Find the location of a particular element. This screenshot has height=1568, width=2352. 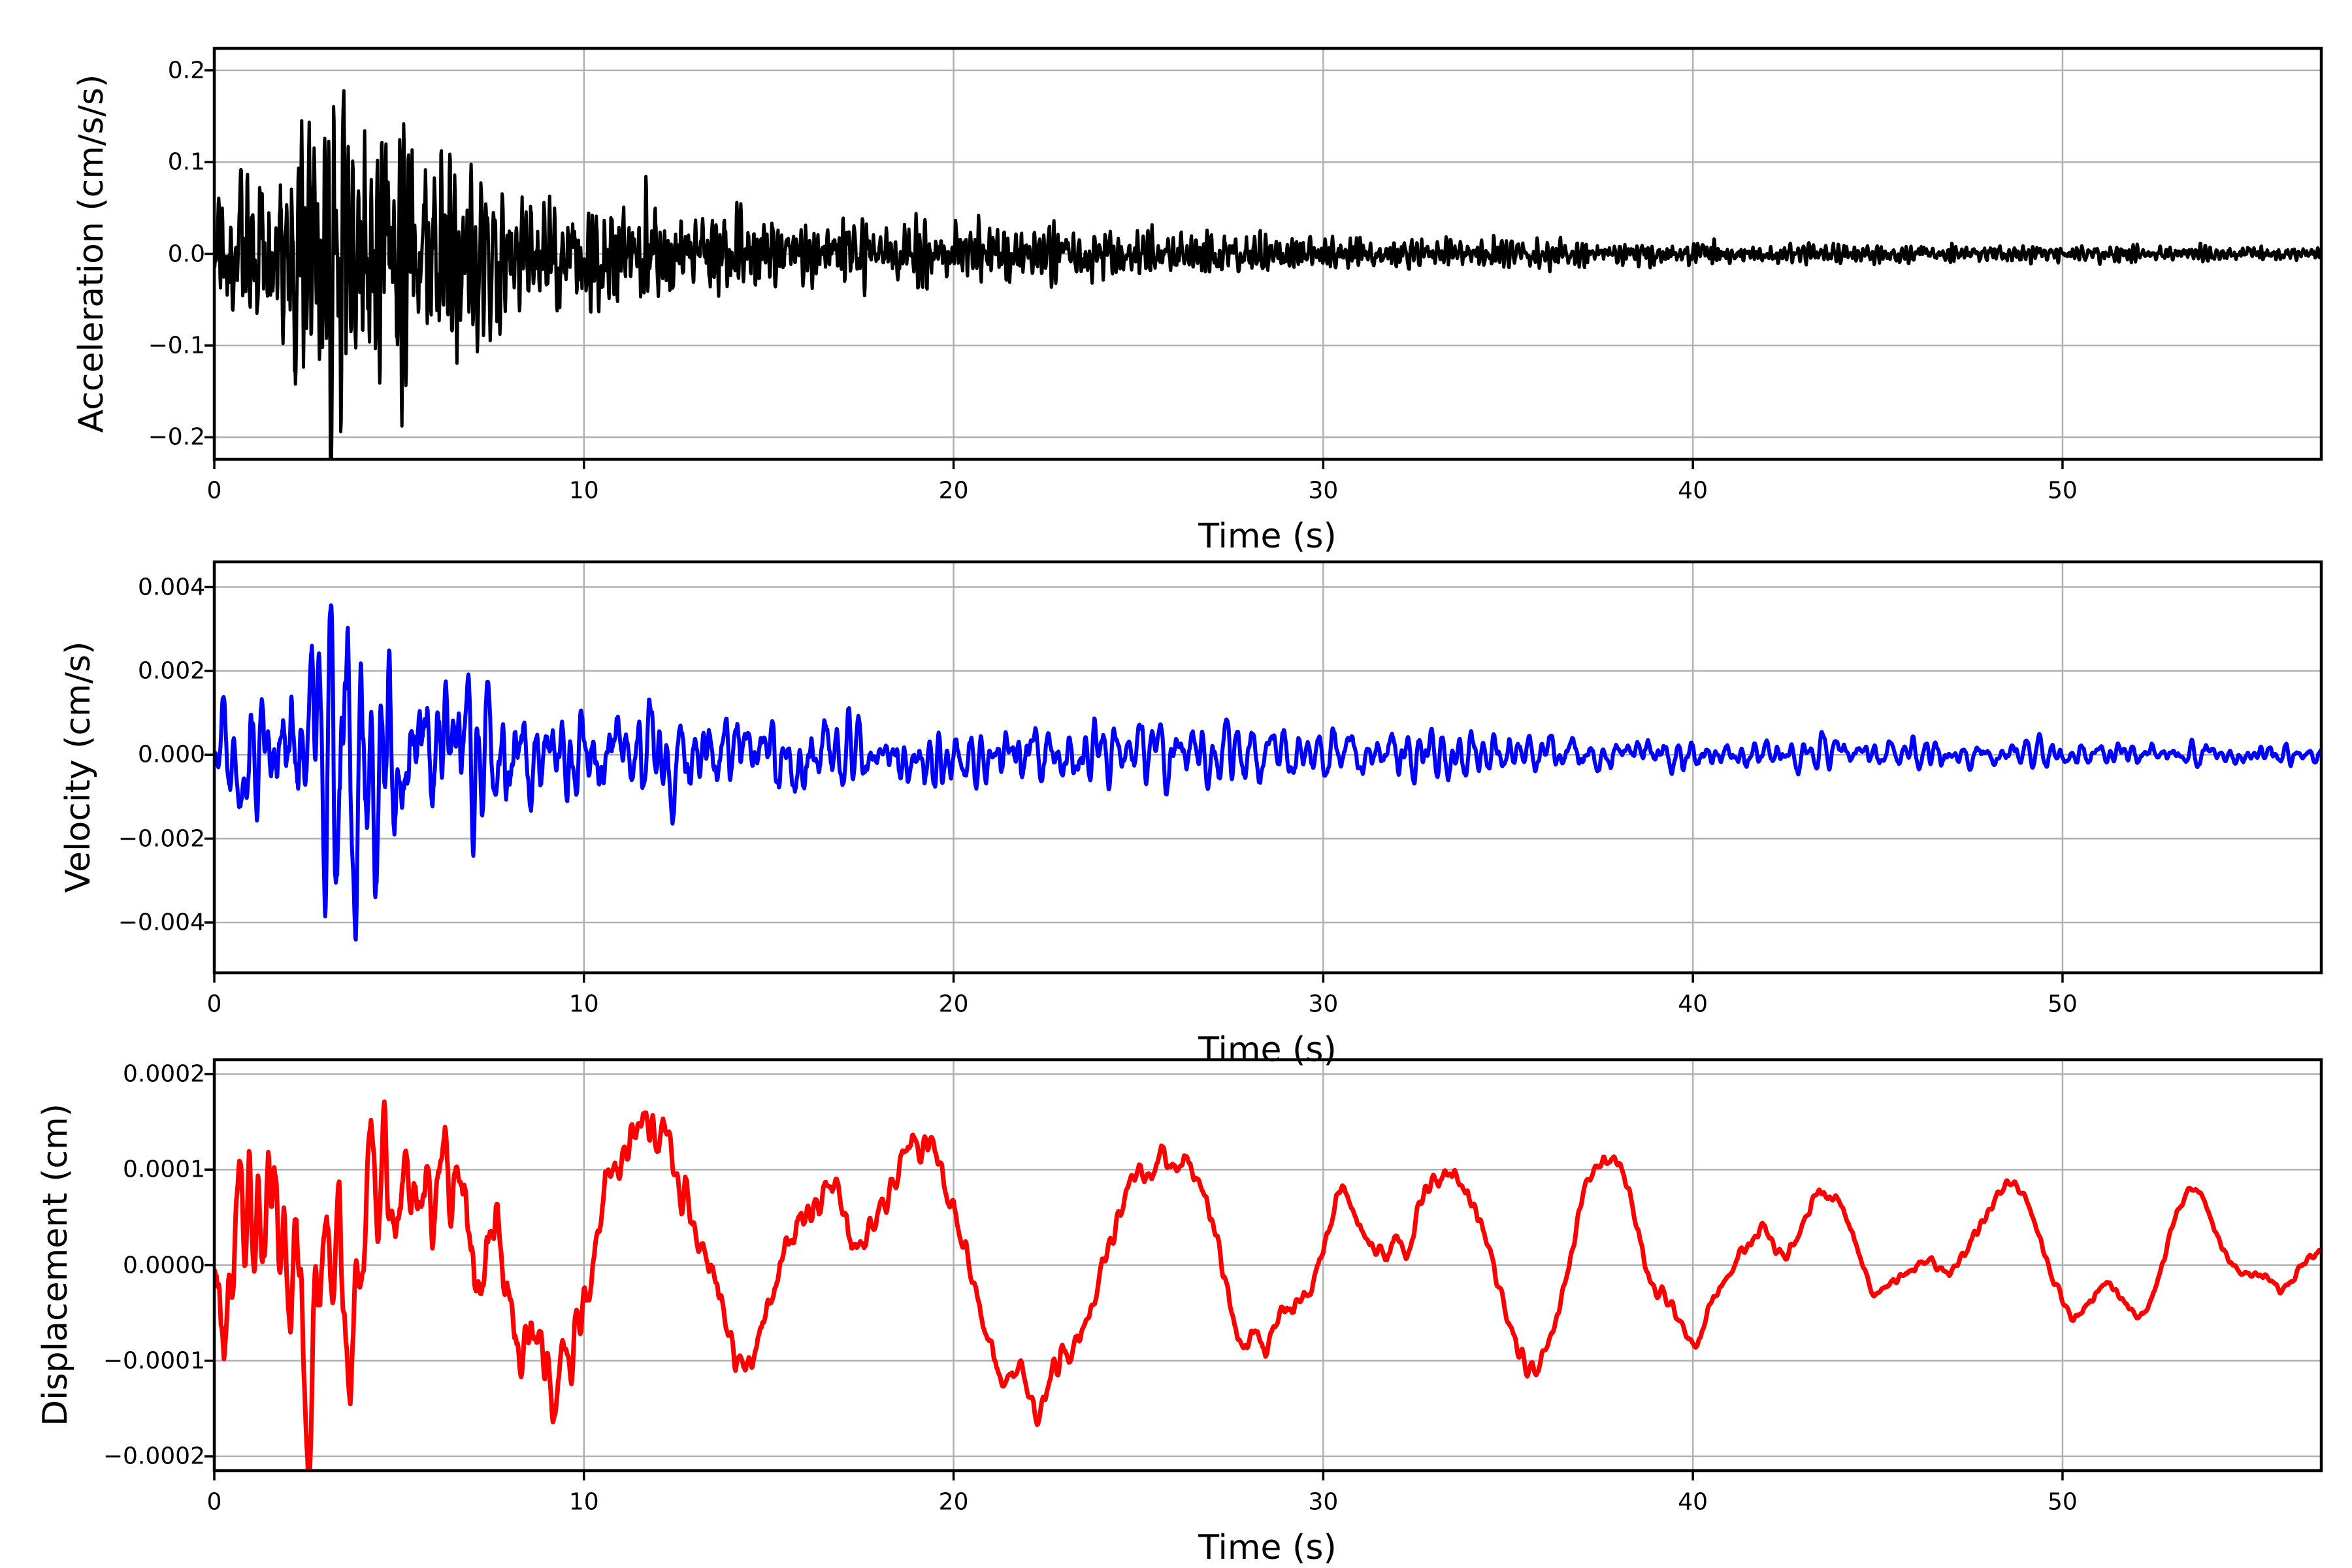

y-tick-label: 0.000 is located at coordinates (171, 754).